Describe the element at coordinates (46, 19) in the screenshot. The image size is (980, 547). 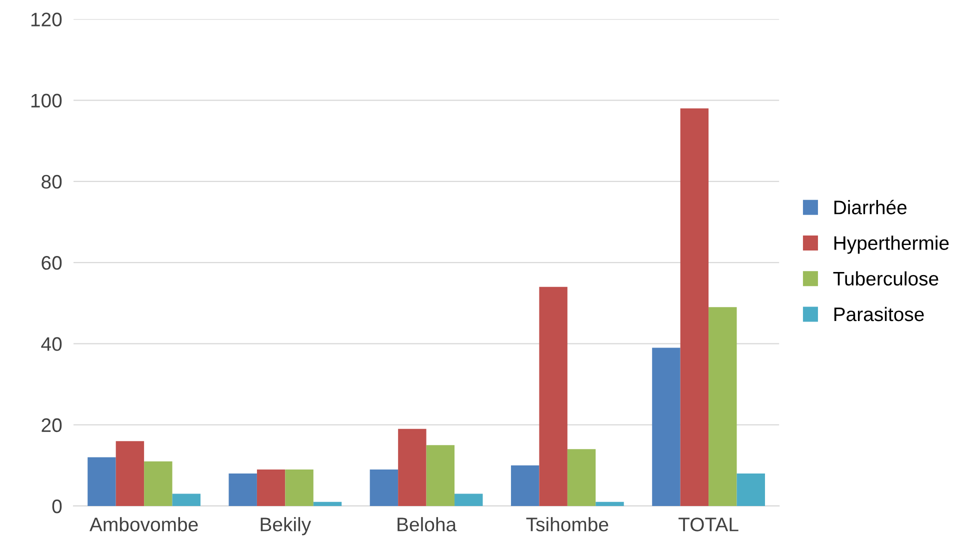
I see `y-tick-label: 120` at that location.